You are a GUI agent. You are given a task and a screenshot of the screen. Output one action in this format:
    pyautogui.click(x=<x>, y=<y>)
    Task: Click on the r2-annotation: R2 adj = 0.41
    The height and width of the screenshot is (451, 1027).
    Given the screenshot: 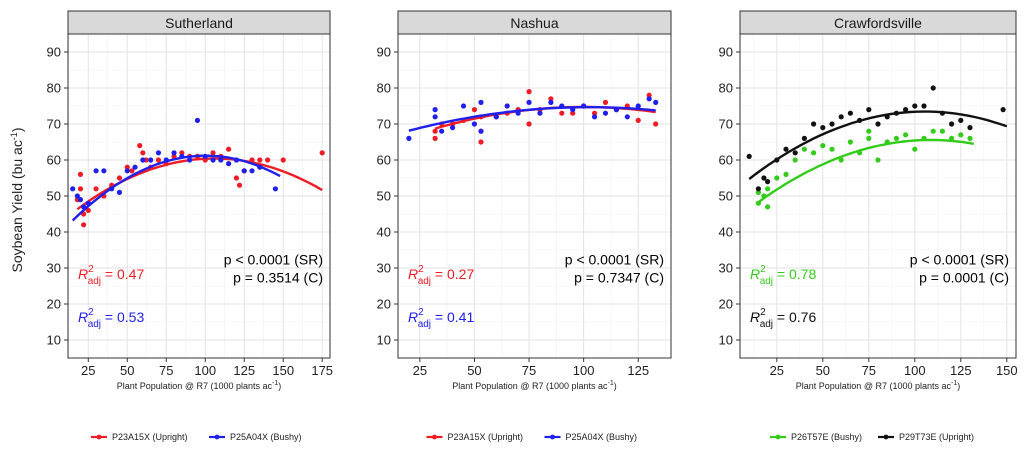 What is the action you would take?
    pyautogui.click(x=441, y=318)
    